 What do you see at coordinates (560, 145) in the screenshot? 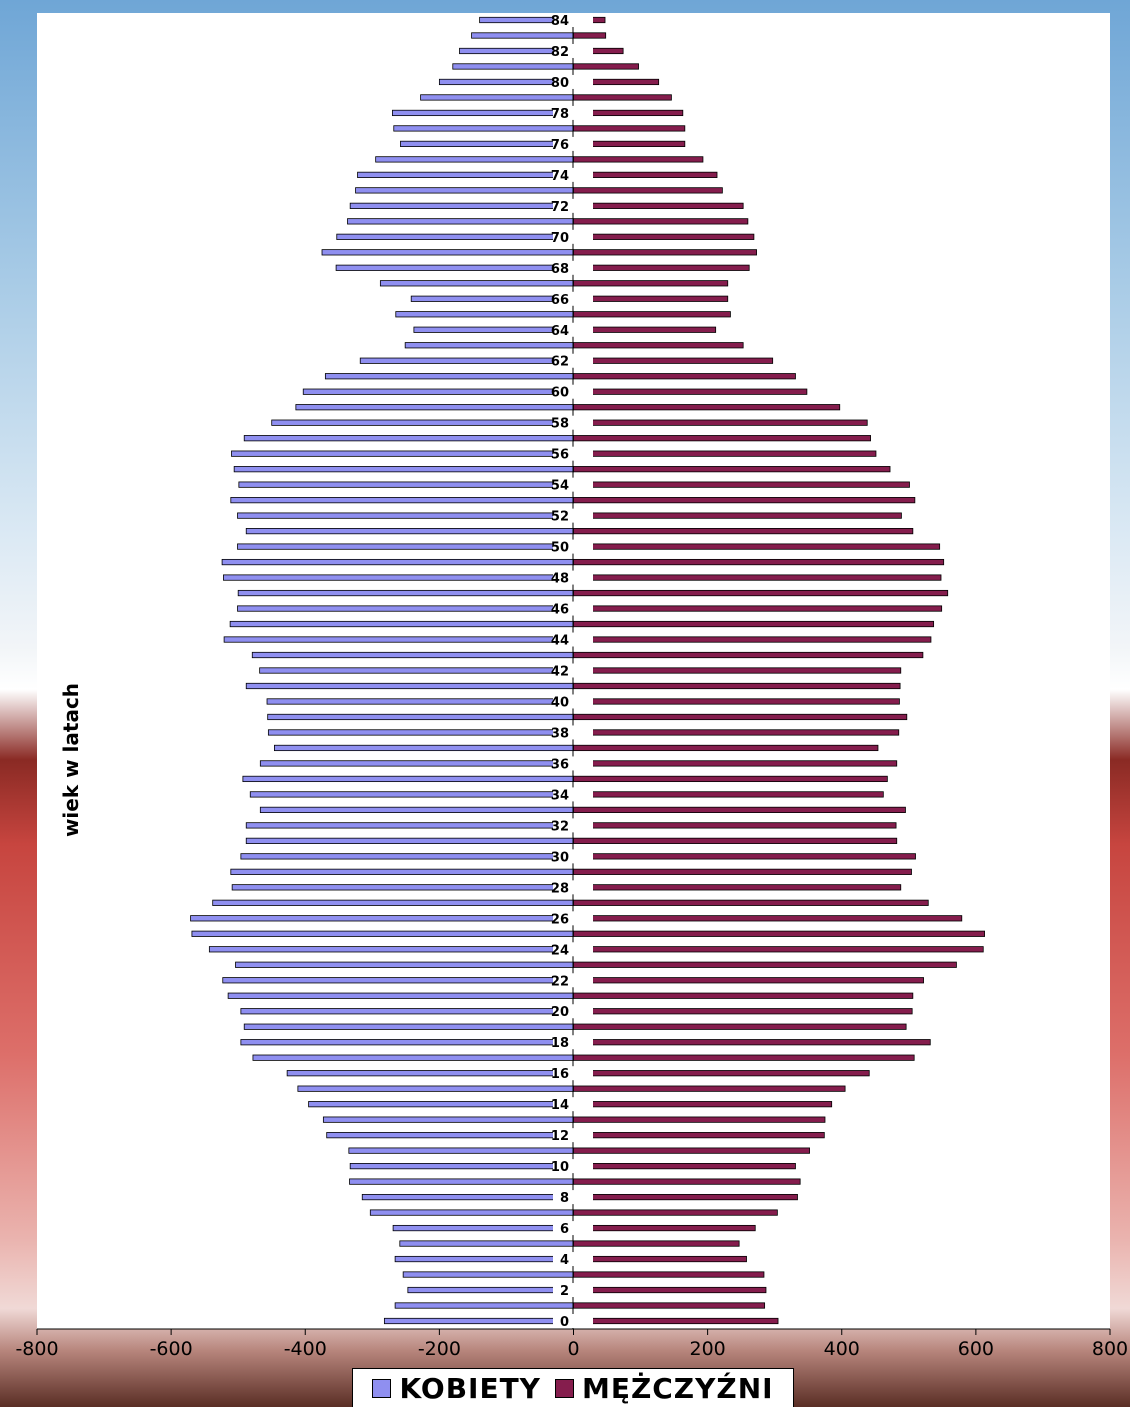
I see `y-tick-label-76: 76` at bounding box center [560, 145].